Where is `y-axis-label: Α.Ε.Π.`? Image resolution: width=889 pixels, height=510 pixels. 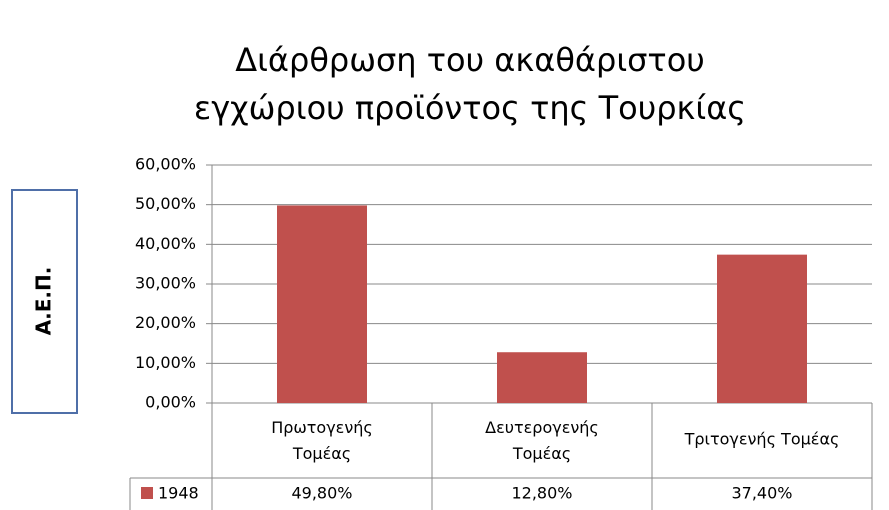
y-axis-label: Α.Ε.Π. is located at coordinates (44, 301).